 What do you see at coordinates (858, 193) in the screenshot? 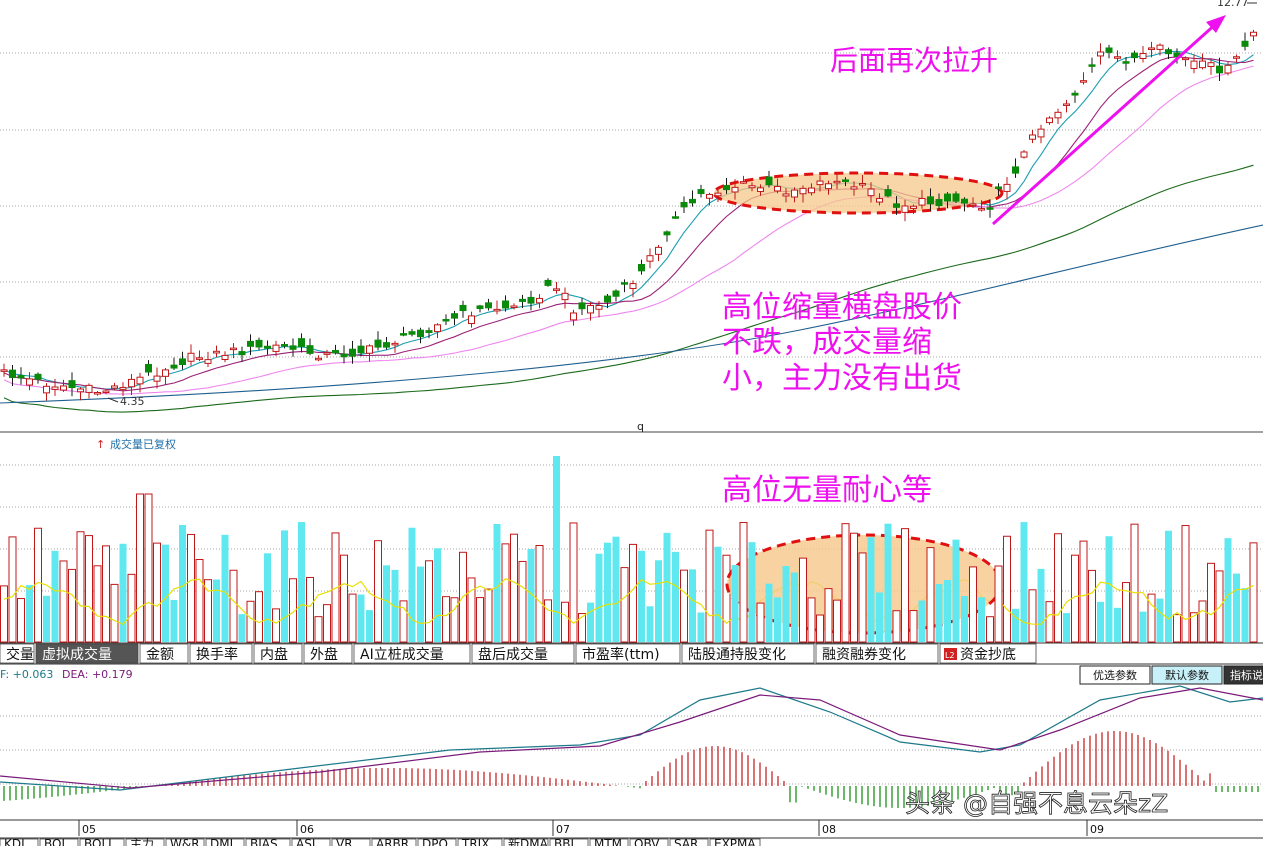
I see `consolidation-ellipse` at bounding box center [858, 193].